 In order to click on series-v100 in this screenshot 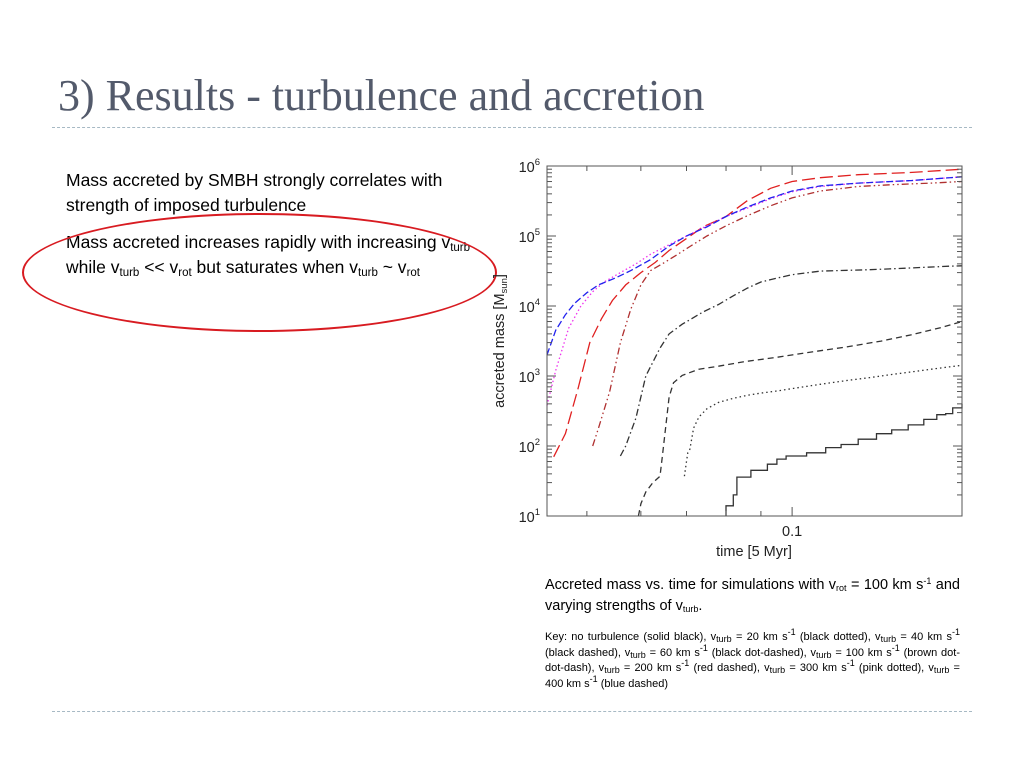, I will do `click(777, 313)`.